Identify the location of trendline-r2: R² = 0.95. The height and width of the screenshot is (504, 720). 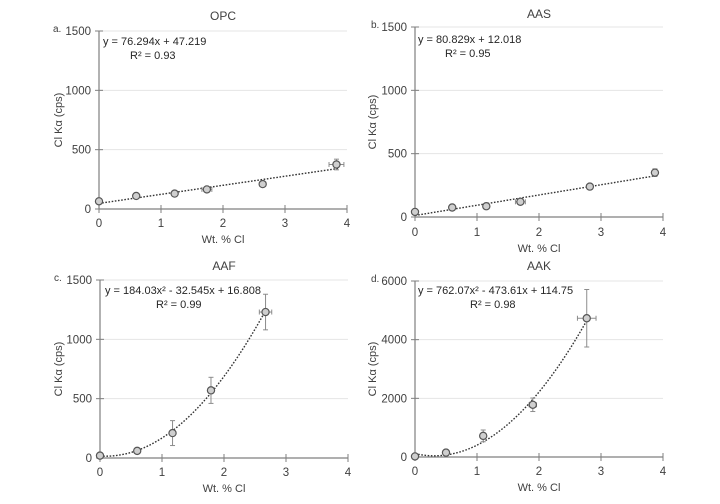
(468, 54).